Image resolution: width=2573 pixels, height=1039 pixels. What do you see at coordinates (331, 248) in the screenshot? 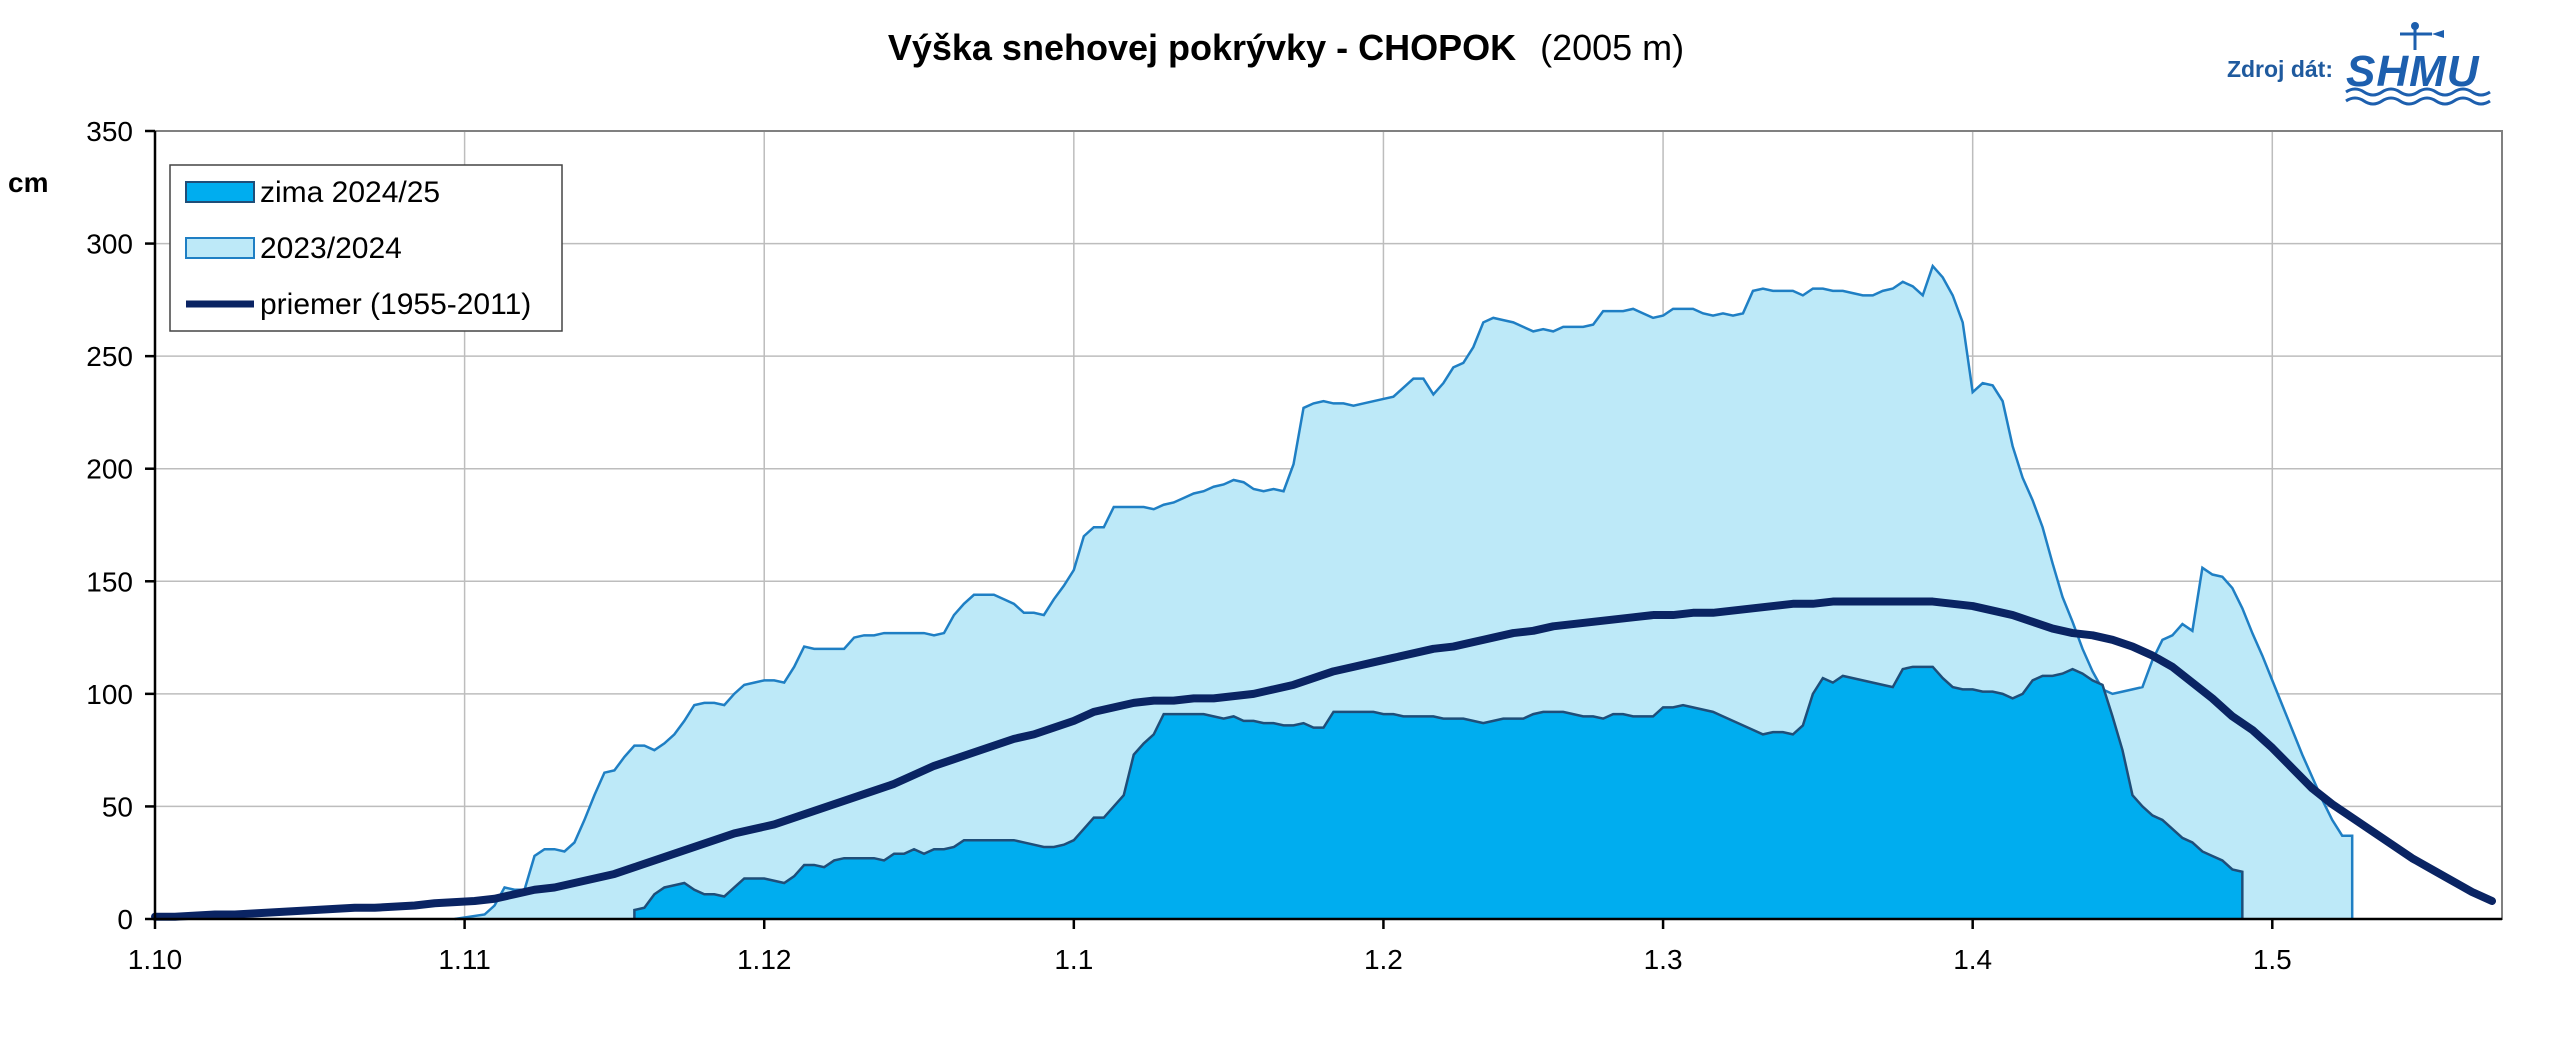
I see `legend-label-2023-2024: 2023/2024` at bounding box center [331, 248].